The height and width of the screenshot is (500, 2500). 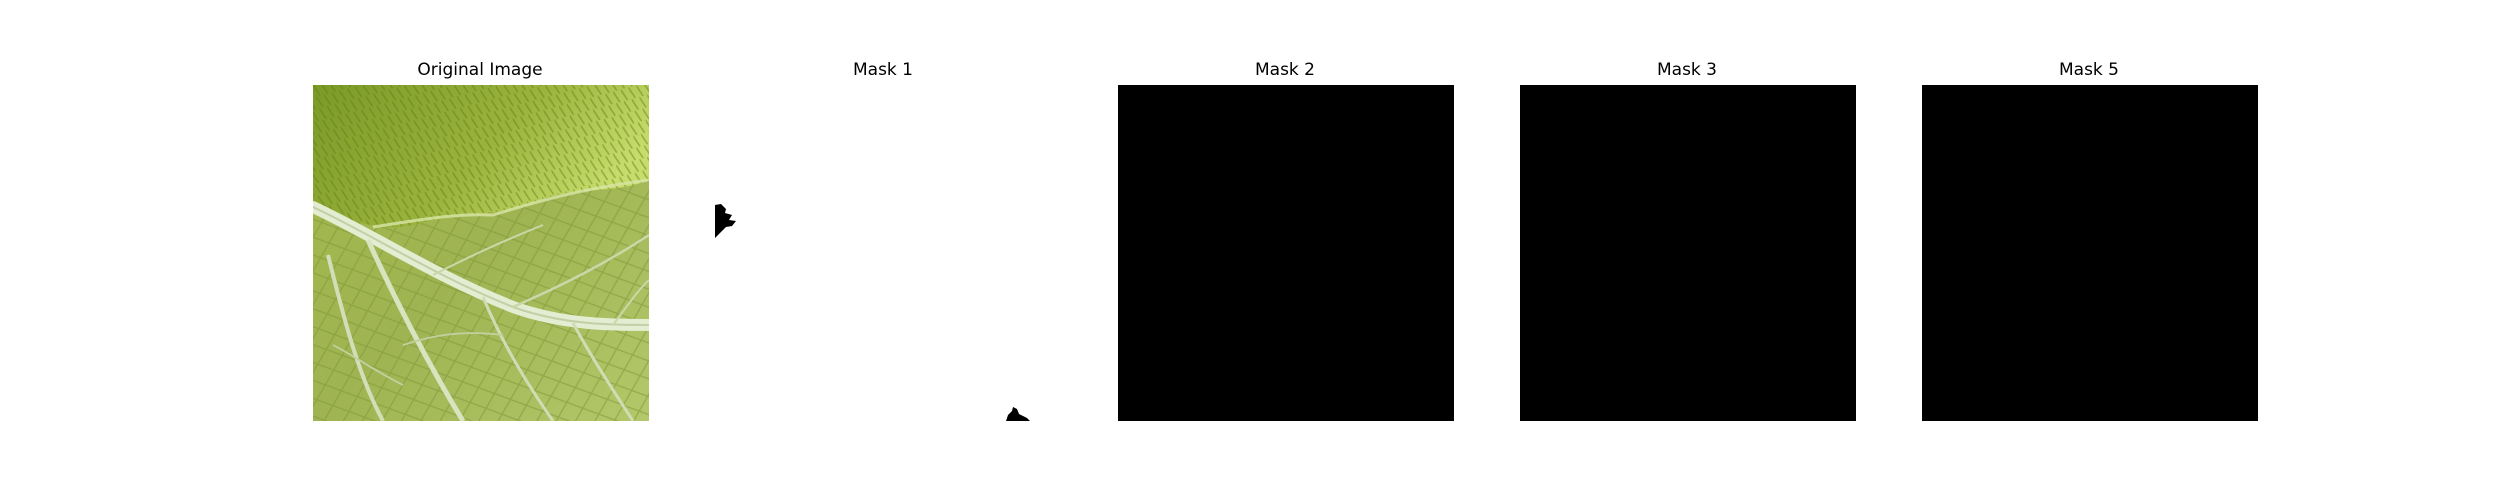 I want to click on panel-title-mask-5: Mask 5, so click(x=2088, y=70).